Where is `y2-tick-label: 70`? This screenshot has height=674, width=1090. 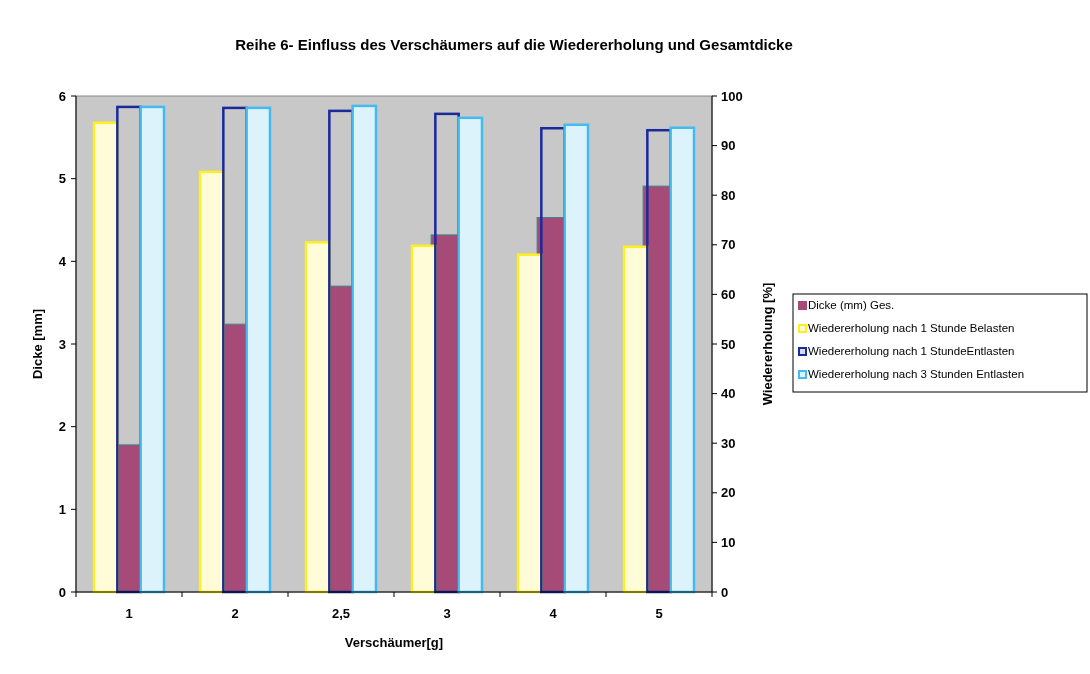 y2-tick-label: 70 is located at coordinates (728, 245).